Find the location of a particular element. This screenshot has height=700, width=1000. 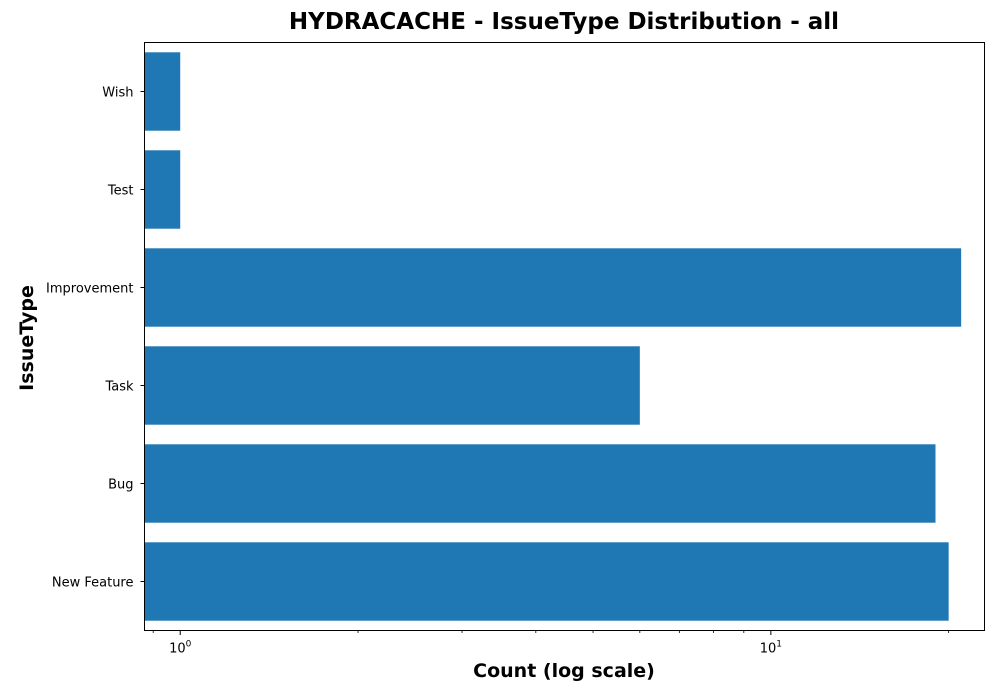

x-axis-label: Count (log scale) is located at coordinates (564, 671).